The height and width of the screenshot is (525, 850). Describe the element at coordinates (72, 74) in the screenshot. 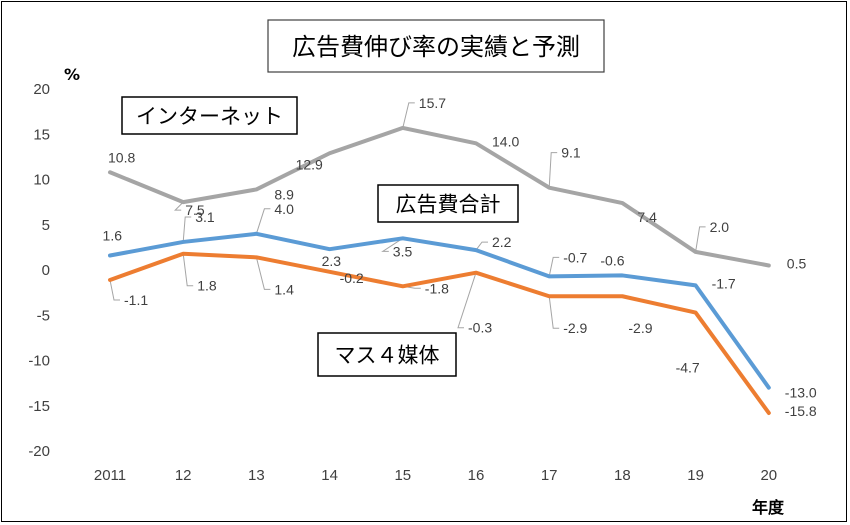

I see `y-axis-unit: %` at that location.